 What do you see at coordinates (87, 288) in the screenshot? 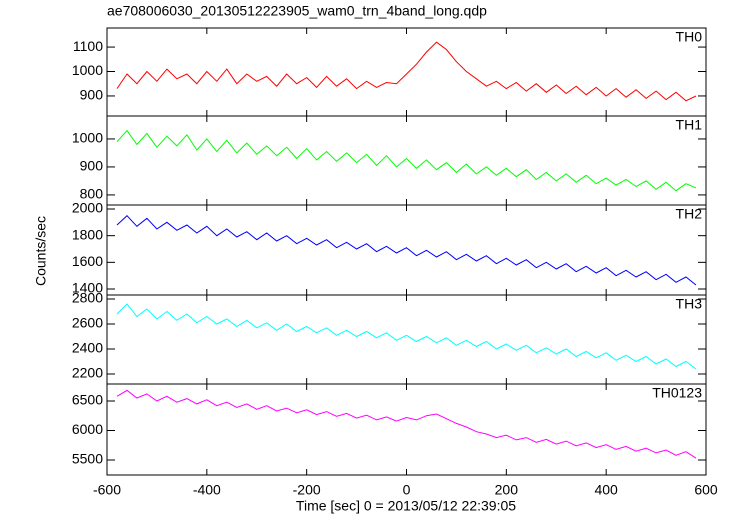
I see `y-tick-label: 1400` at bounding box center [87, 288].